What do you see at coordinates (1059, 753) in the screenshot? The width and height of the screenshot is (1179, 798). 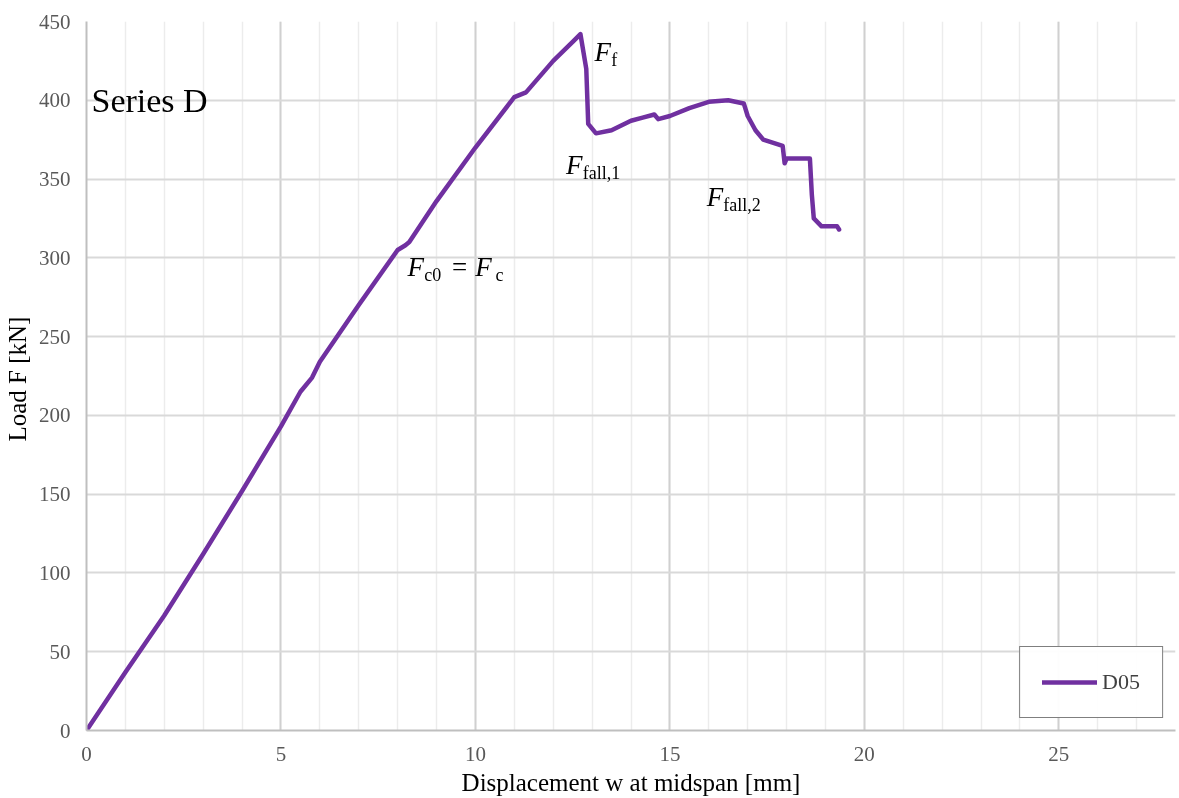 I see `x-tick-label: 25` at bounding box center [1059, 753].